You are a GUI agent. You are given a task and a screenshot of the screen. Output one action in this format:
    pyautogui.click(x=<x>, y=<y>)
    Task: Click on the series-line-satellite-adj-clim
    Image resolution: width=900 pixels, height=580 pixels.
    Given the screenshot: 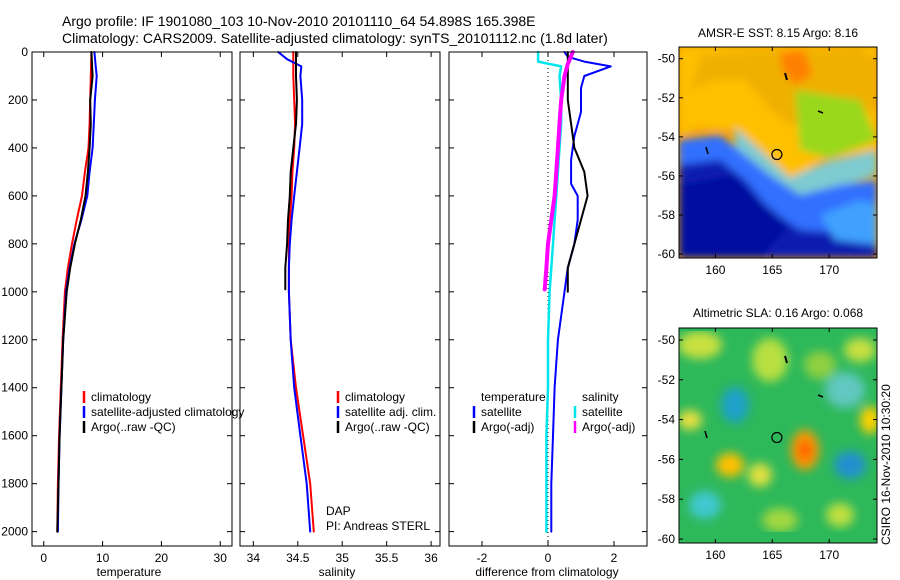 What is the action you would take?
    pyautogui.click(x=294, y=292)
    